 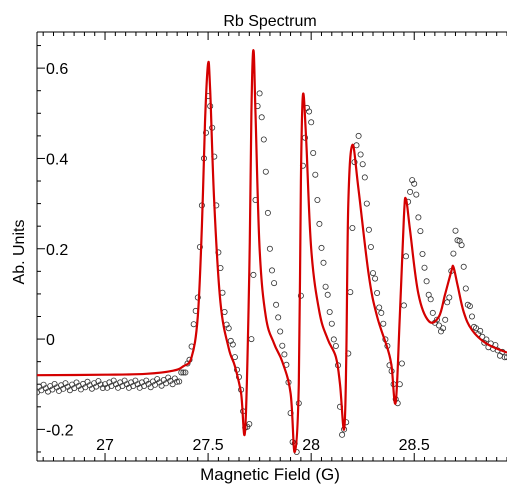 I want to click on x-tick-label: 27.5, so click(x=208, y=445).